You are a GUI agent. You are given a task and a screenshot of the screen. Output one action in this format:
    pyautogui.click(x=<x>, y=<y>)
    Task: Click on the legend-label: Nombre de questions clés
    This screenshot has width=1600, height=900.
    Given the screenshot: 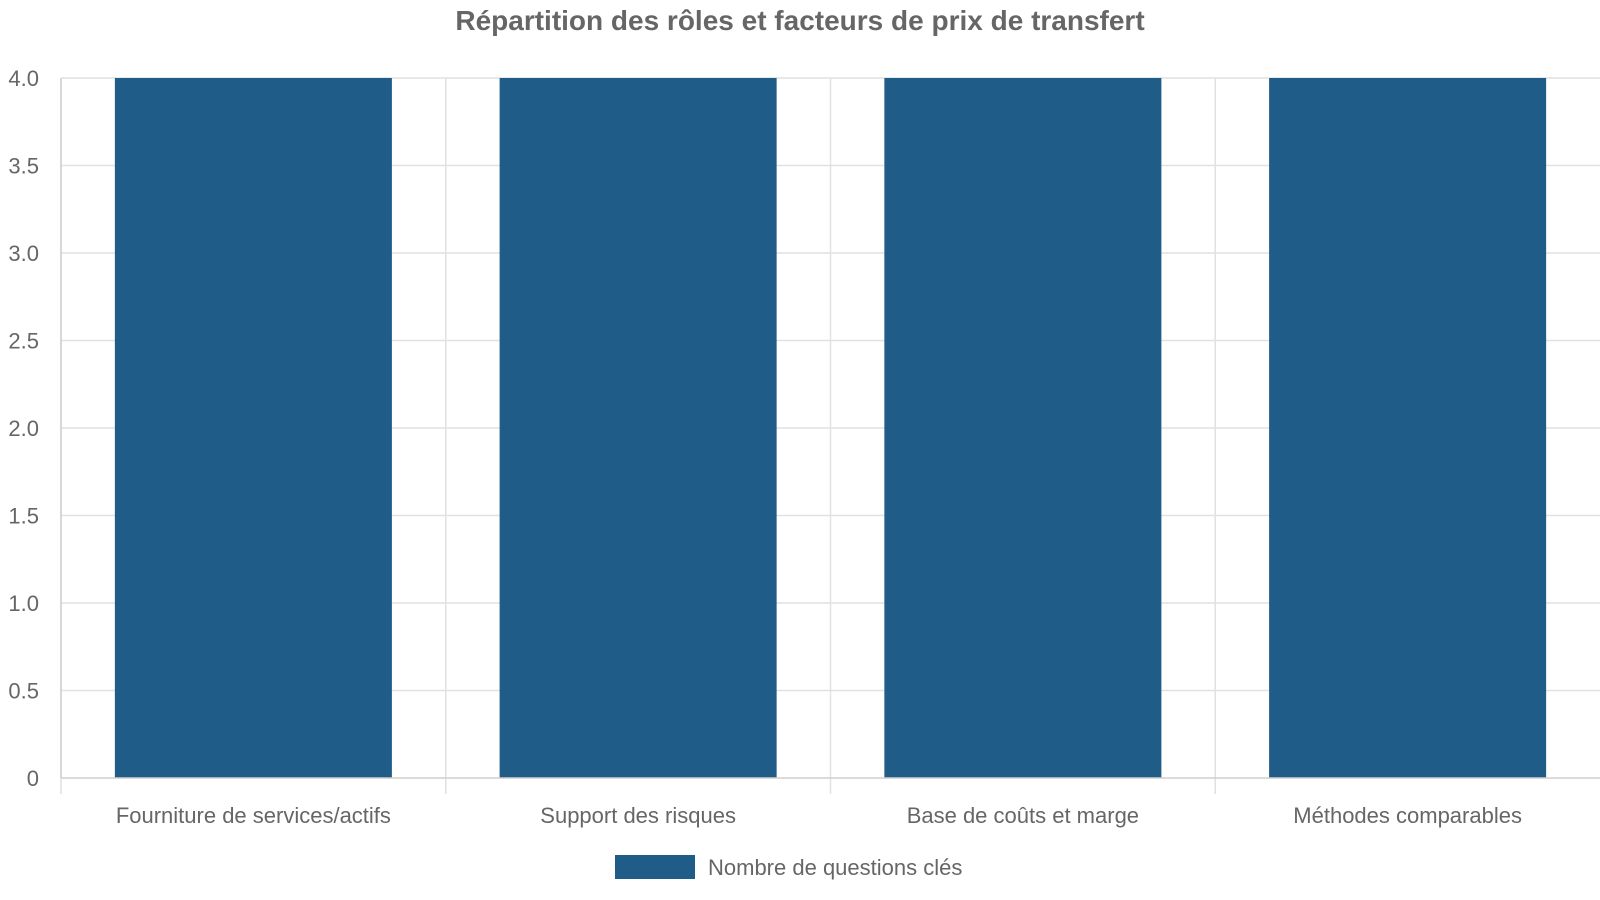 What is the action you would take?
    pyautogui.click(x=835, y=867)
    